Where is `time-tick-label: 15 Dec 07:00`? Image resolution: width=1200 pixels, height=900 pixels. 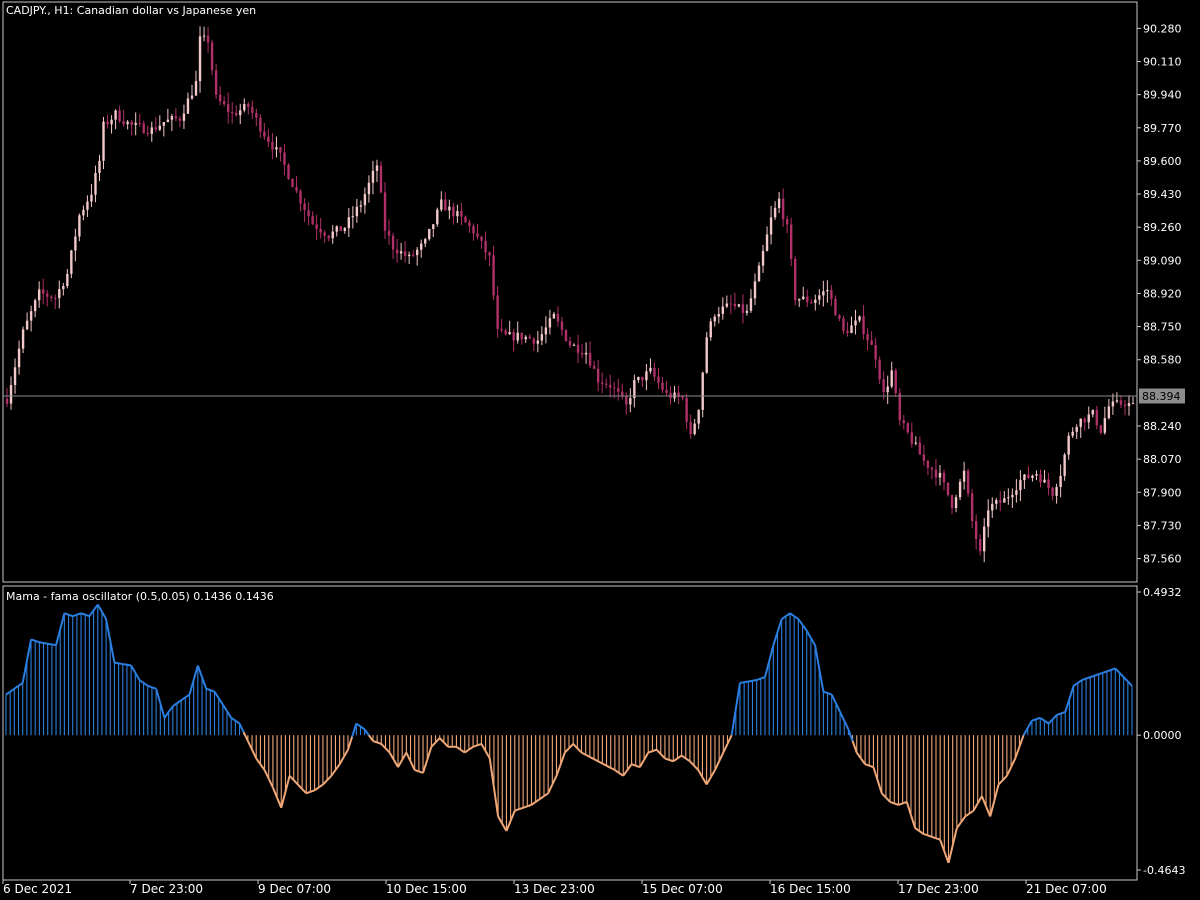
time-tick-label: 15 Dec 07:00 is located at coordinates (682, 889).